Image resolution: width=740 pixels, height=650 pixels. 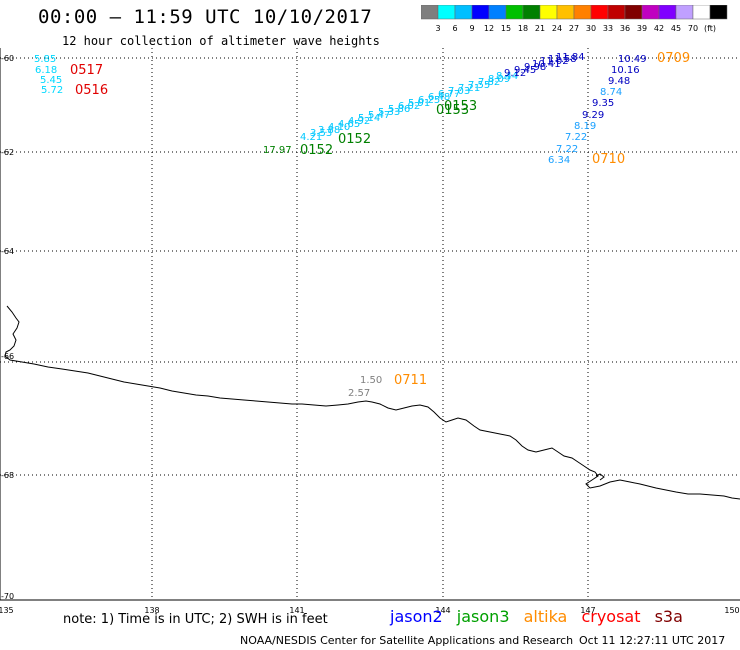 What do you see at coordinates (371, 380) in the screenshot?
I see `swh-label: 1.50` at bounding box center [371, 380].